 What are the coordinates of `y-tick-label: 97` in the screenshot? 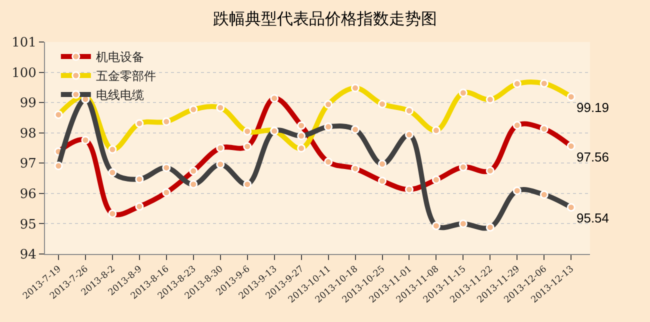 It's located at (28, 164).